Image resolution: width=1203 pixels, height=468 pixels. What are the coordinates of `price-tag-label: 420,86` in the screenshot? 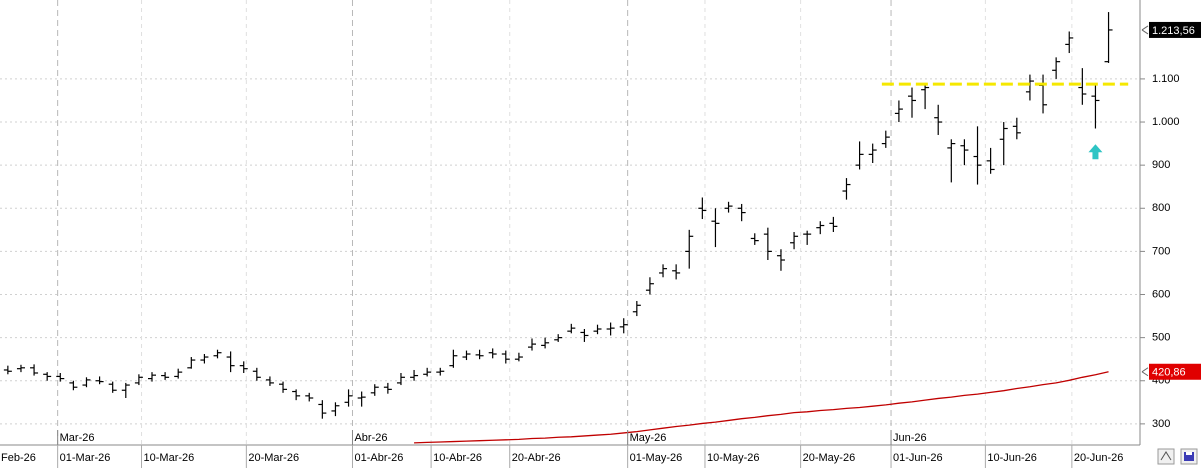 It's located at (1169, 373).